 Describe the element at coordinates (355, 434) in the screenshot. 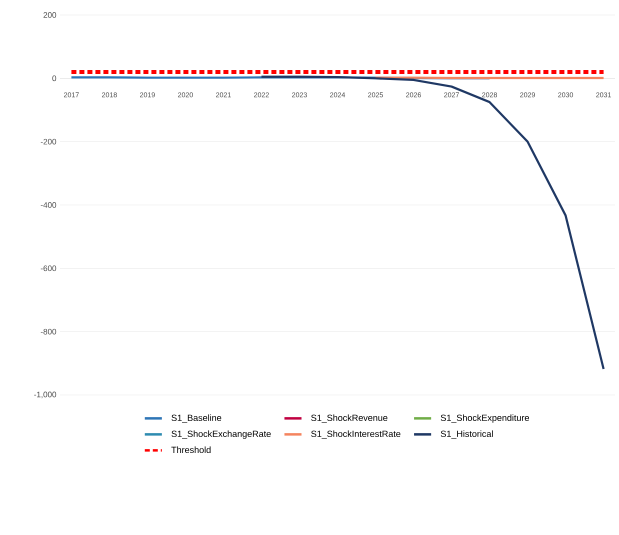

I see `legend-label: S1_ShockInterestRate` at that location.